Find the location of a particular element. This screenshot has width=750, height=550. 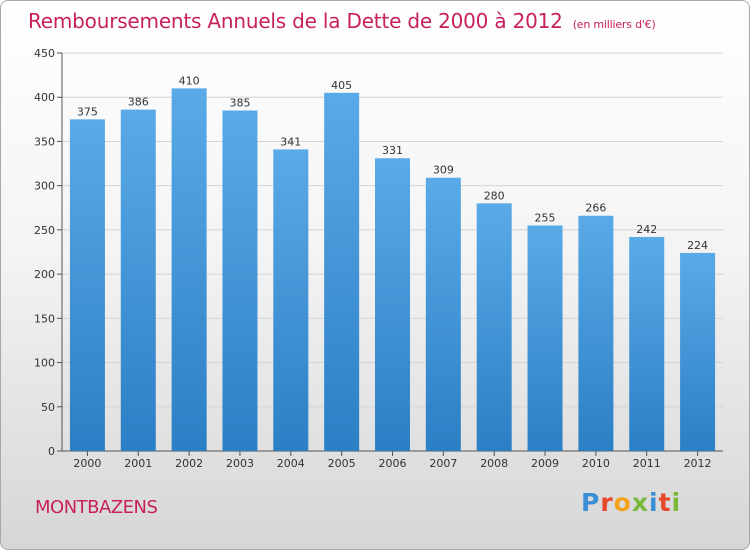

bar-value-label: 405 is located at coordinates (341, 85).